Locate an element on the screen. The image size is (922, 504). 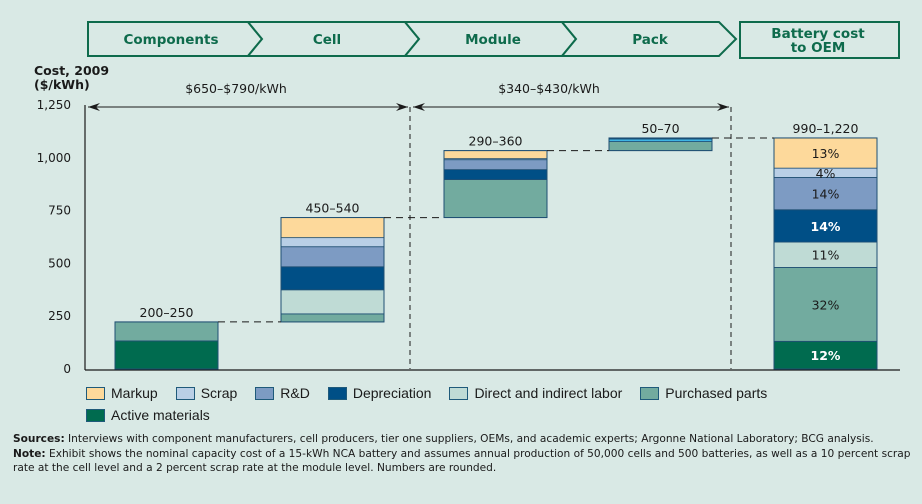
legend-label: Purchased parts is located at coordinates (716, 393).